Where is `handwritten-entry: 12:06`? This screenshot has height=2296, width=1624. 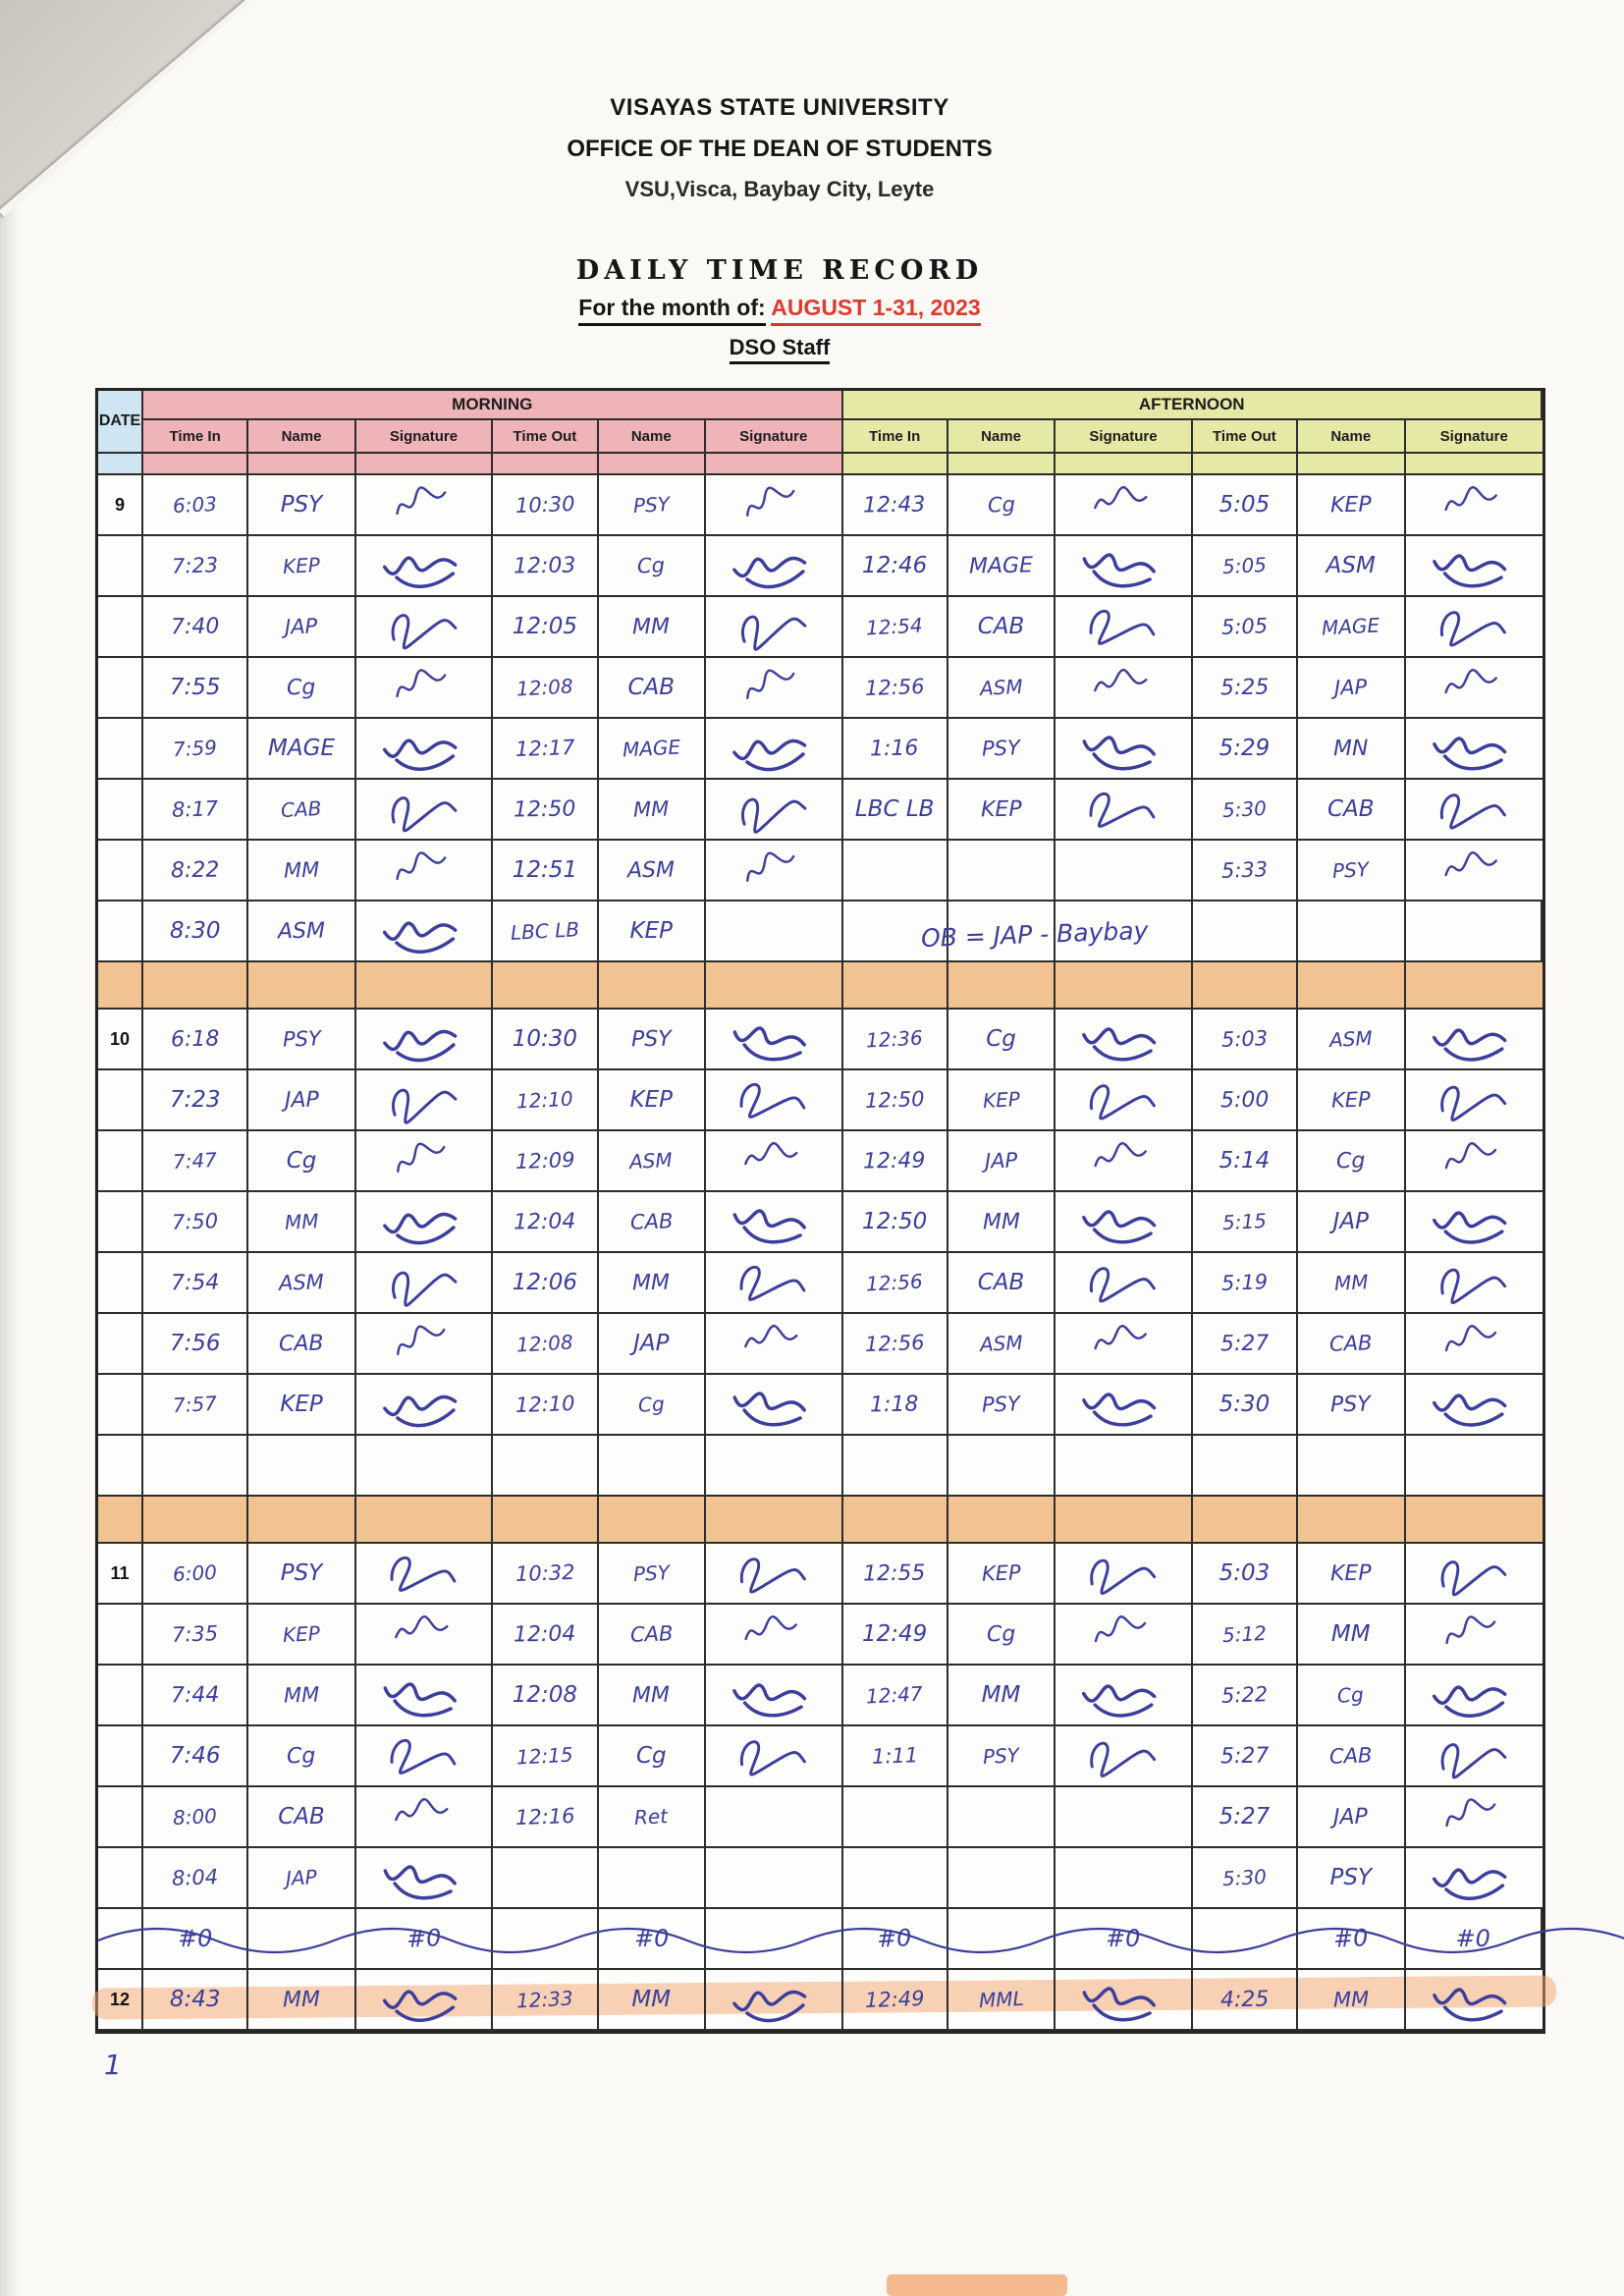
handwritten-entry: 12:06 is located at coordinates (545, 1282).